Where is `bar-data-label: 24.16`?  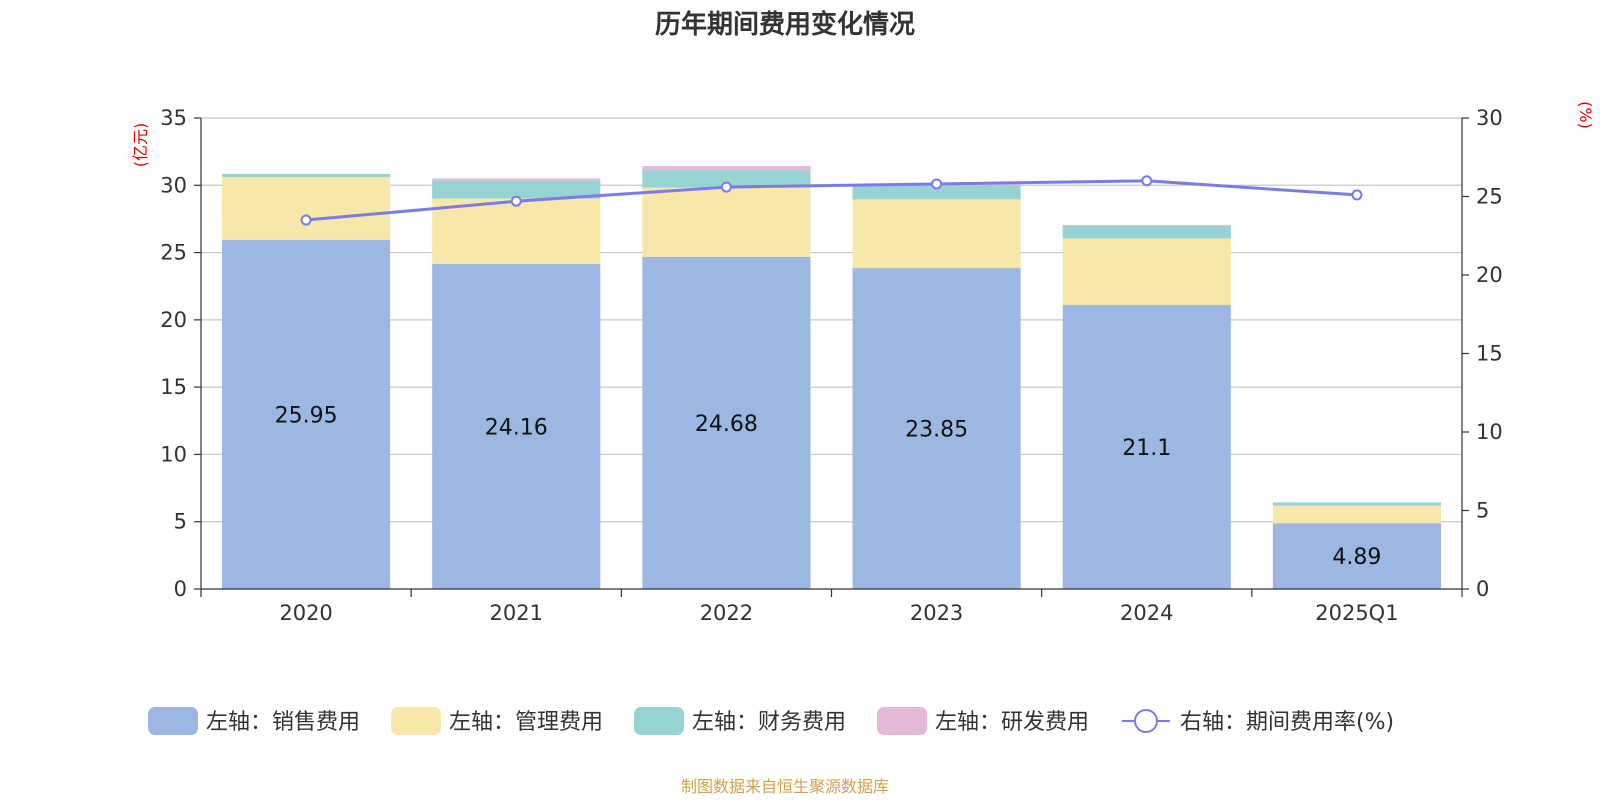
bar-data-label: 24.16 is located at coordinates (516, 427).